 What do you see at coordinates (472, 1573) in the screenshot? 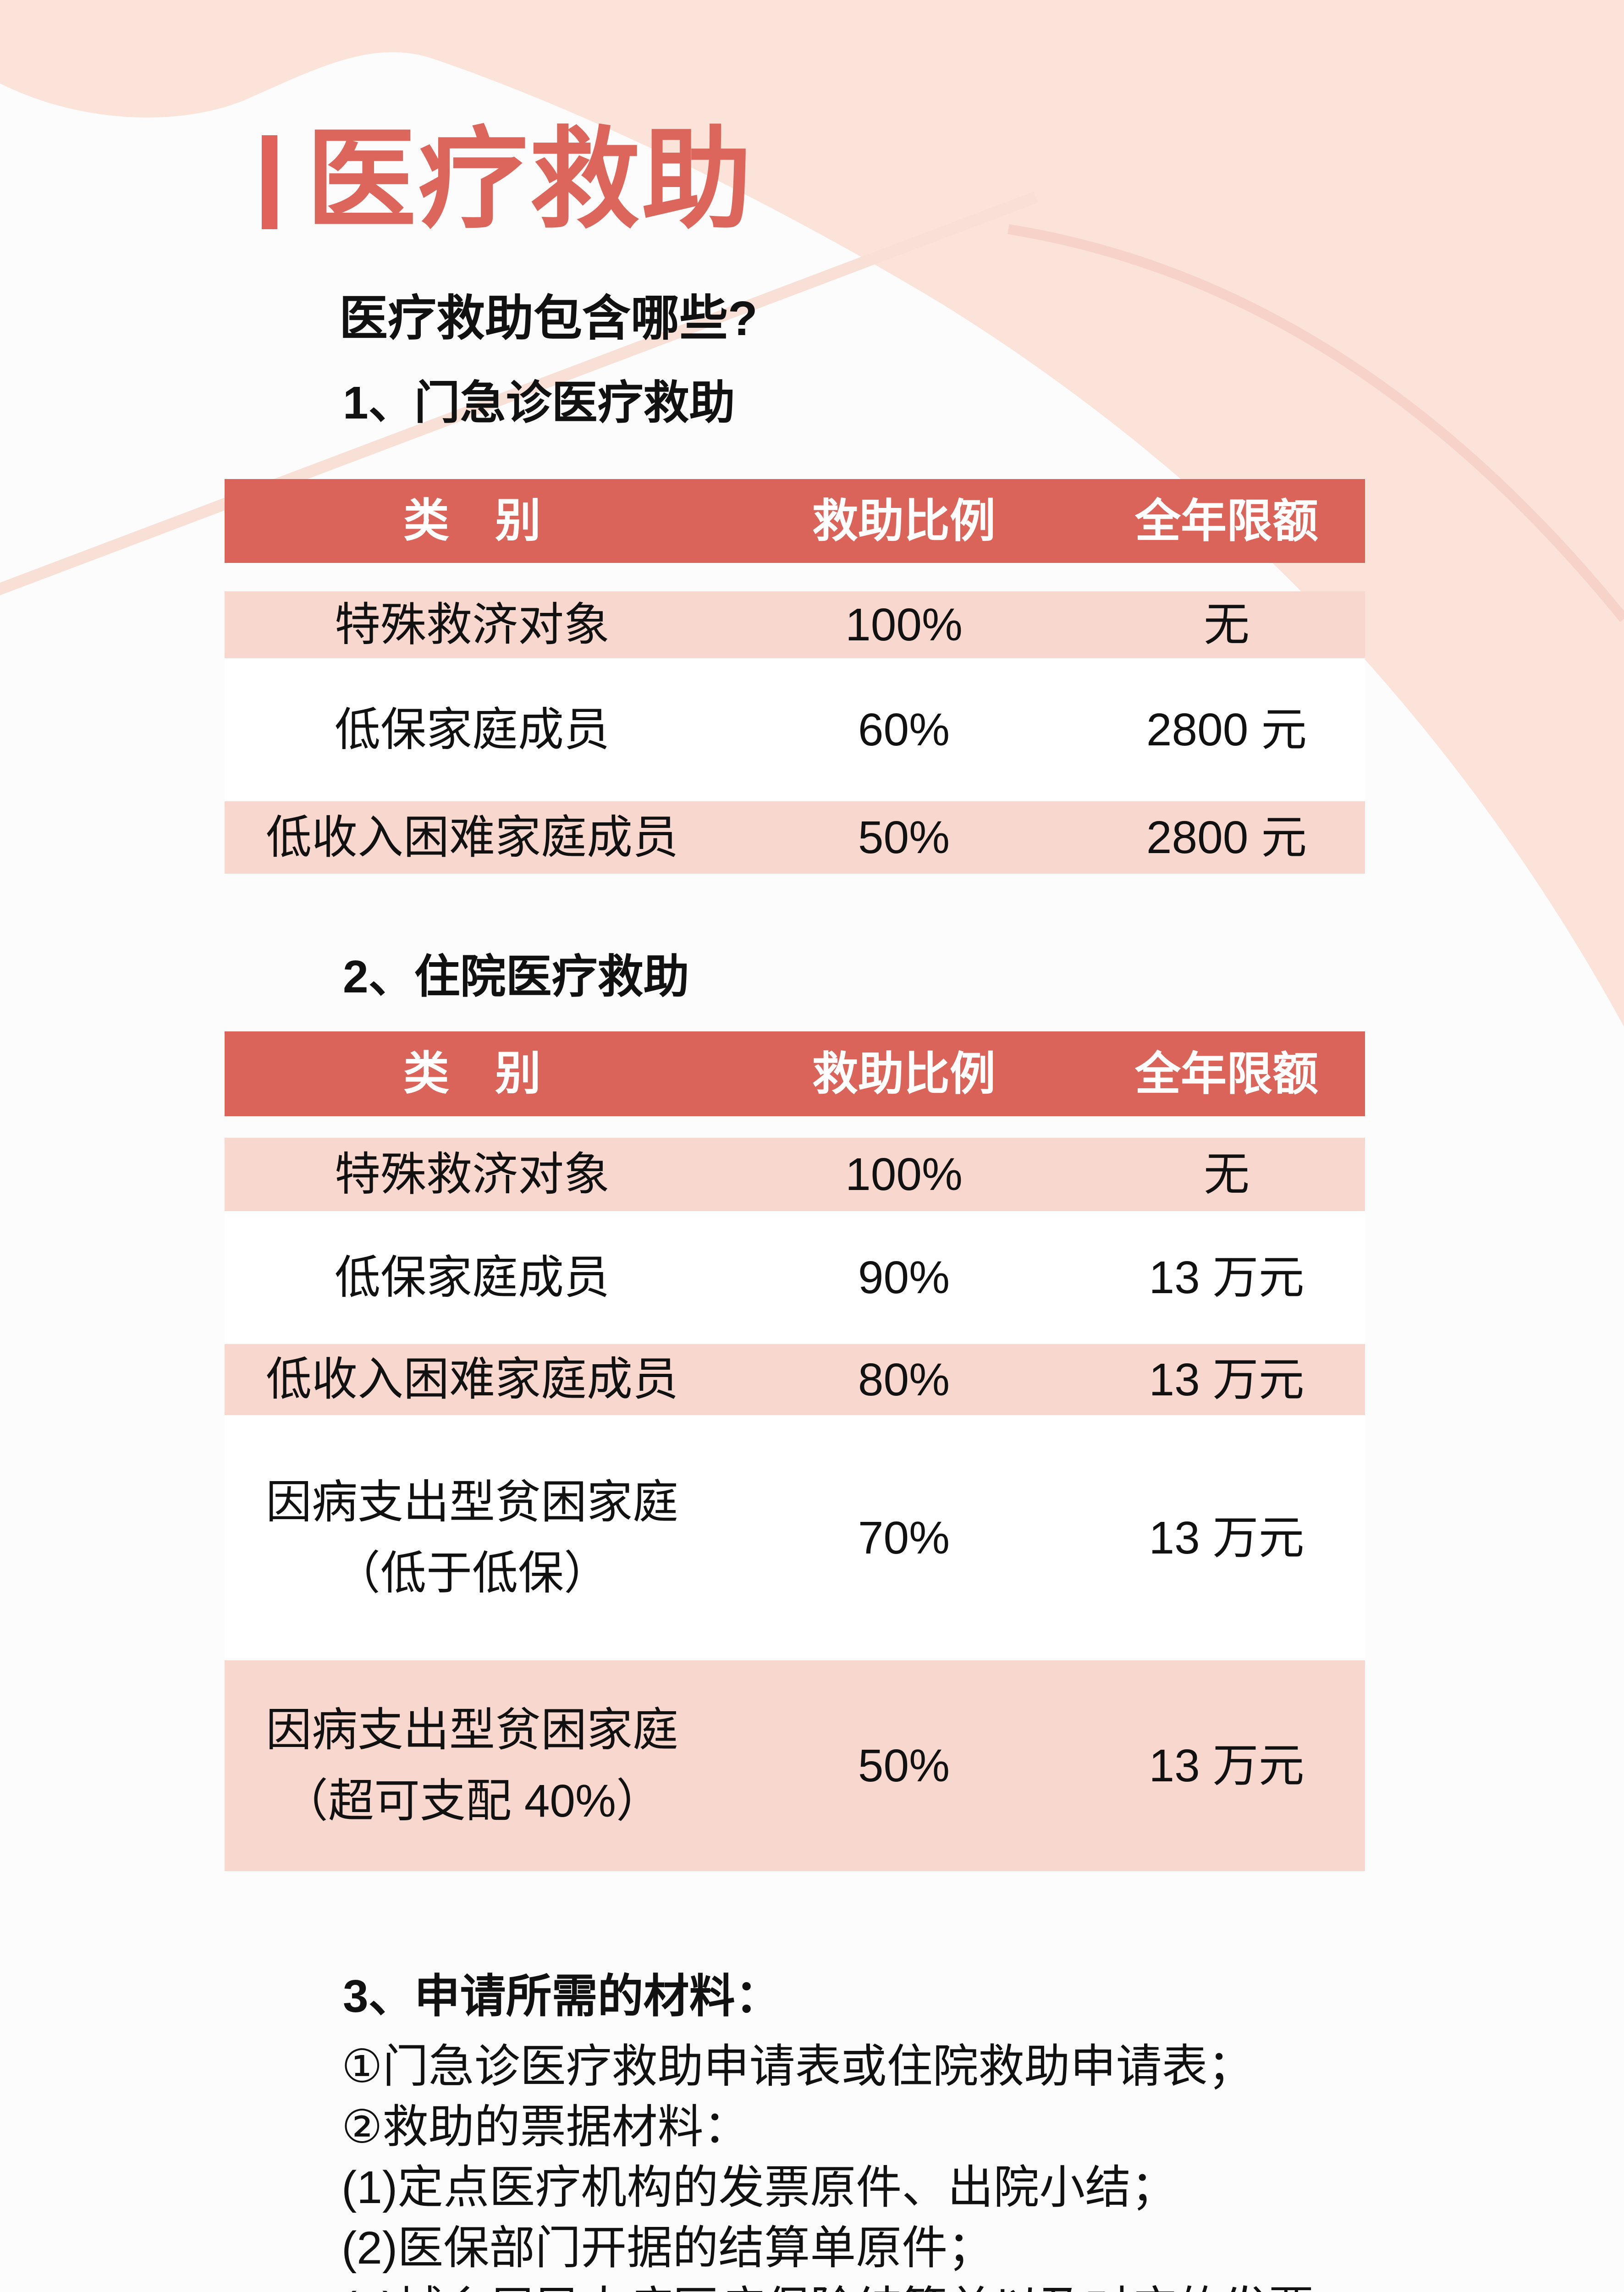
I see `cell-category-line2: （低于低保）` at bounding box center [472, 1573].